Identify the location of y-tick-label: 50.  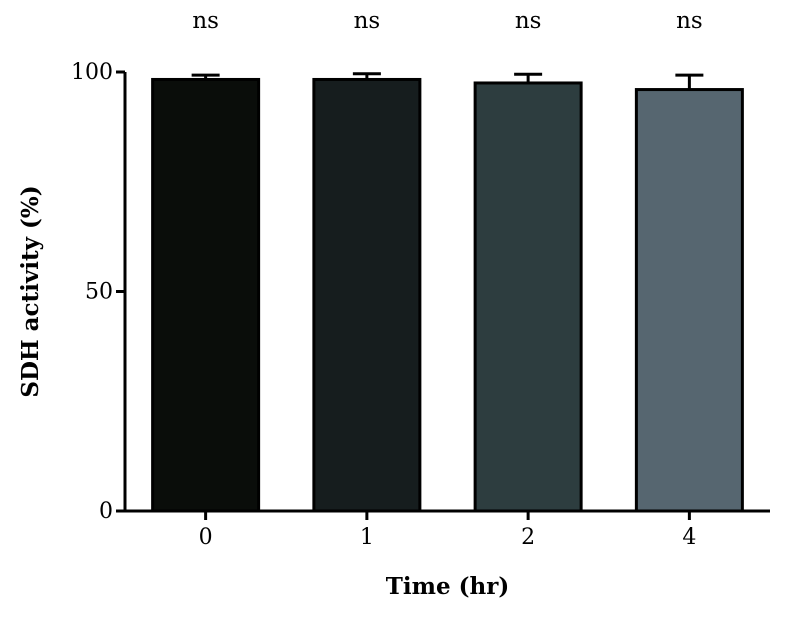
(99, 292).